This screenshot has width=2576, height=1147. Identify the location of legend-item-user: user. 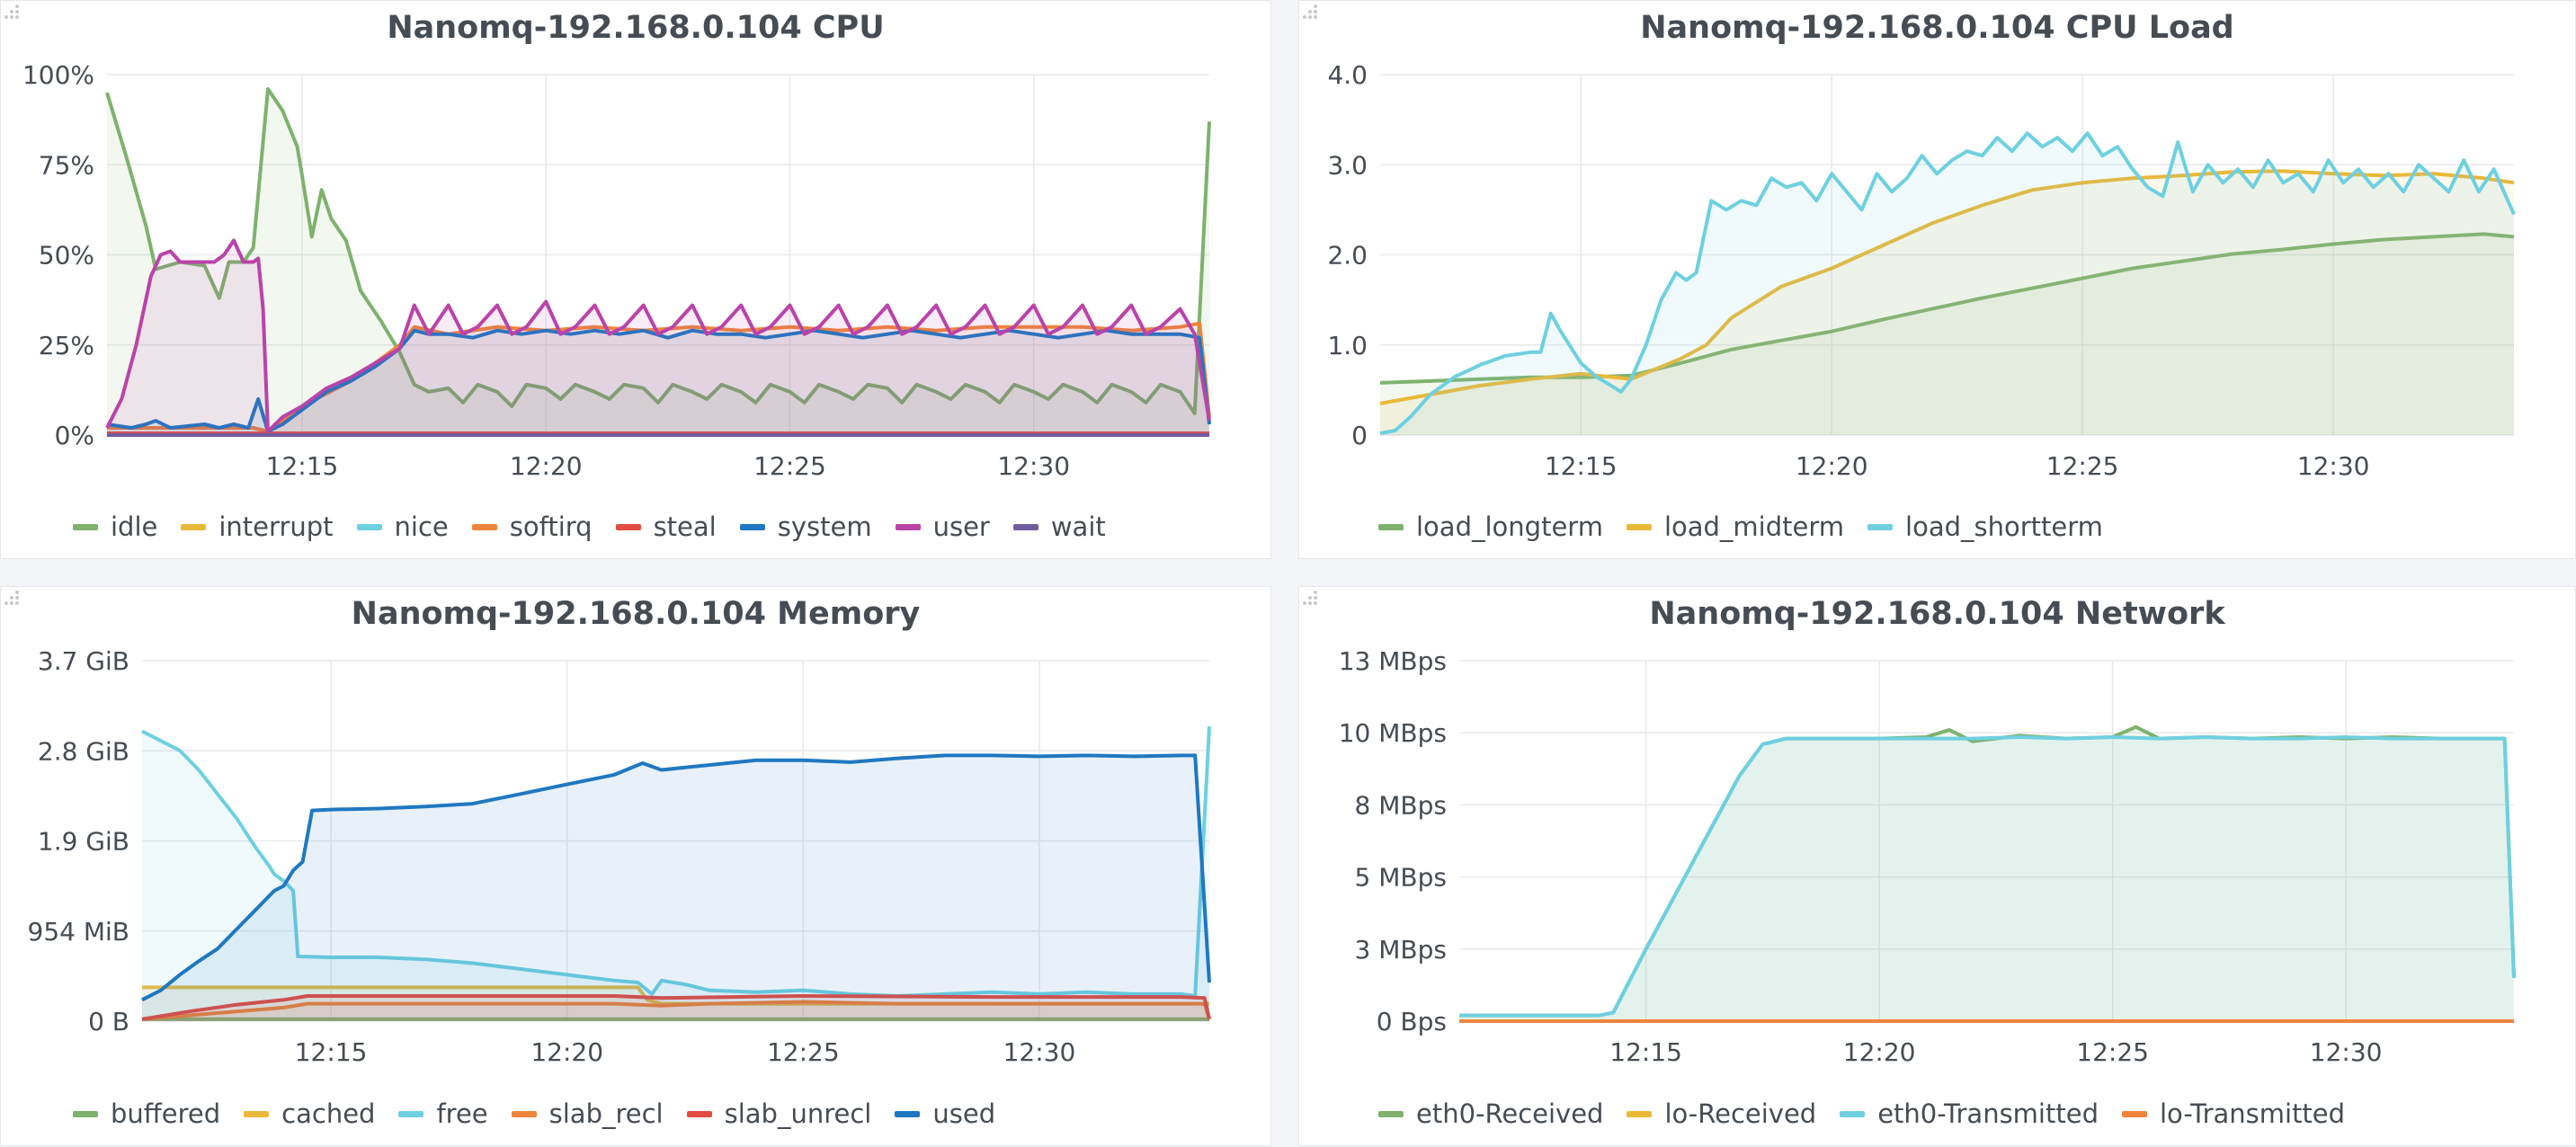
(943, 526).